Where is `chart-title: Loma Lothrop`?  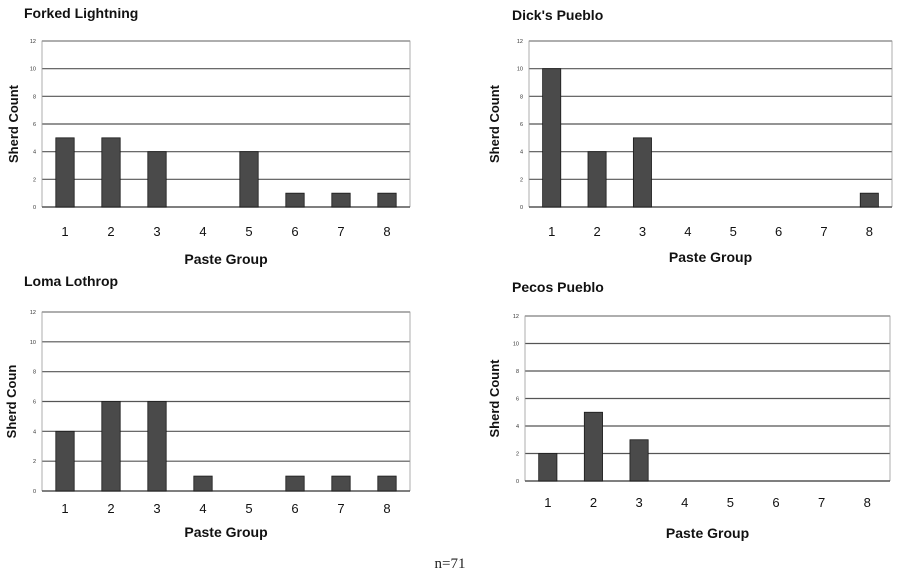
chart-title: Loma Lothrop is located at coordinates (71, 281).